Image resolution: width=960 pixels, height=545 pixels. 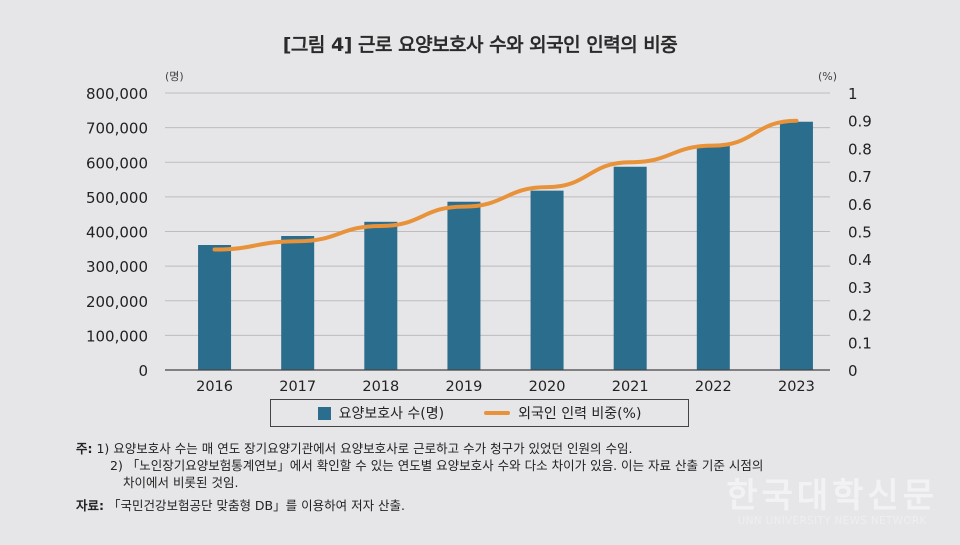 What do you see at coordinates (181, 482) in the screenshot?
I see `note-2-cont-text: 차이에서 비롯된 것임.` at bounding box center [181, 482].